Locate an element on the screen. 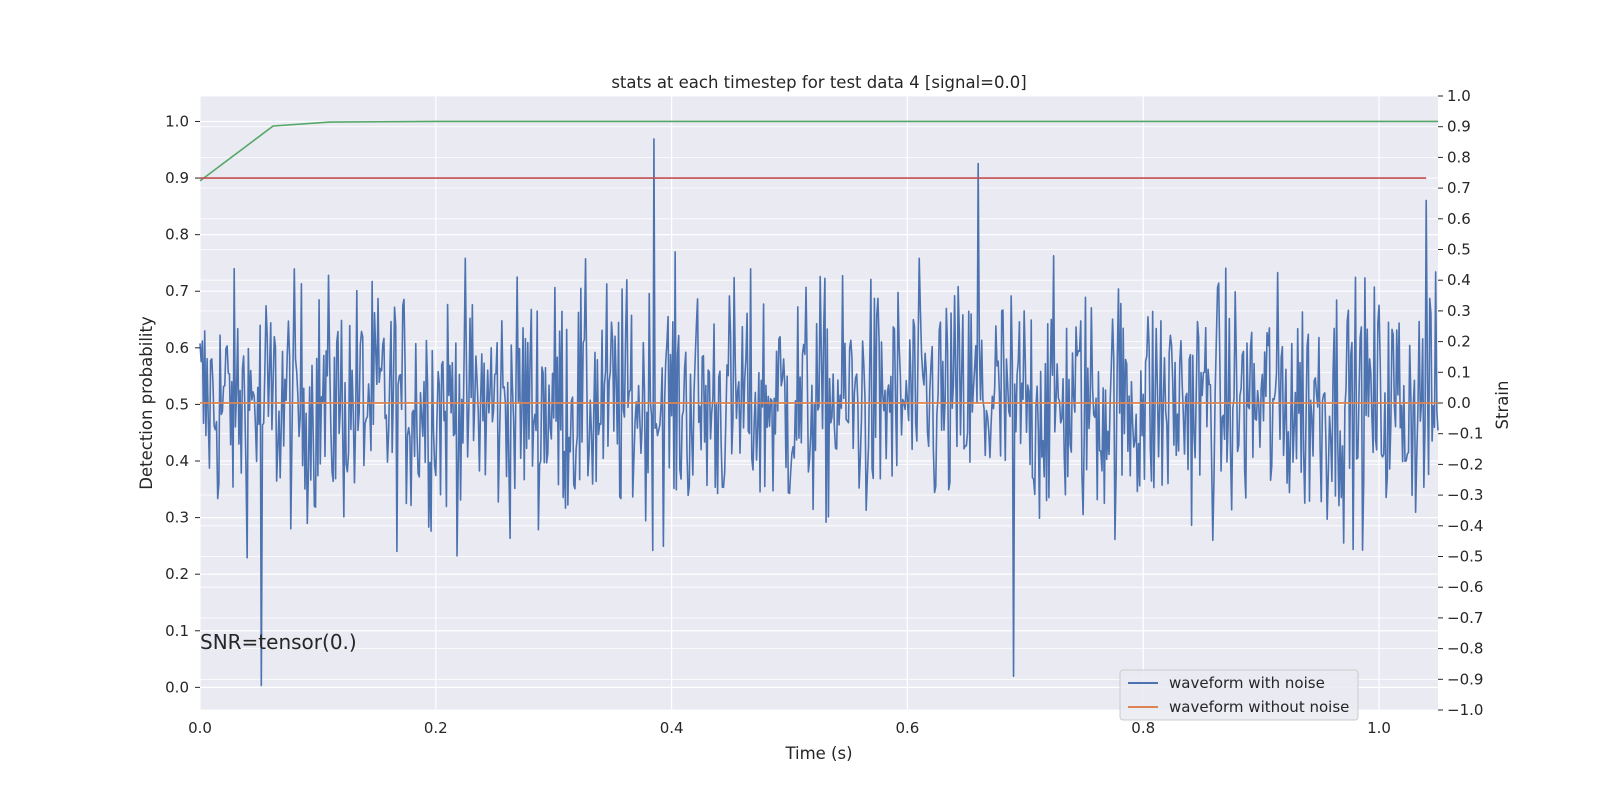  y-left-tick-label: 0.1 is located at coordinates (177, 631).